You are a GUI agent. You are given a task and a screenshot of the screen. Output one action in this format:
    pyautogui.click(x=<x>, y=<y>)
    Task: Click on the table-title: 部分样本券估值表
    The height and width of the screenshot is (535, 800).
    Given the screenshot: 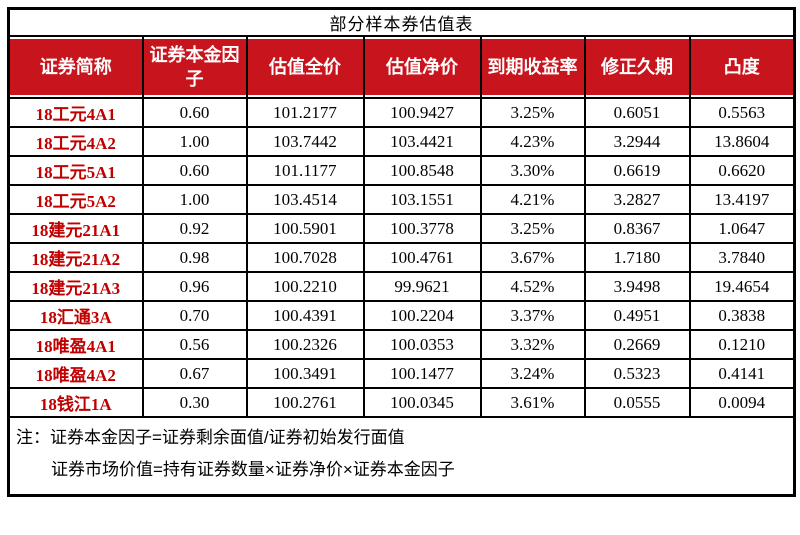 What is the action you would take?
    pyautogui.click(x=401, y=22)
    